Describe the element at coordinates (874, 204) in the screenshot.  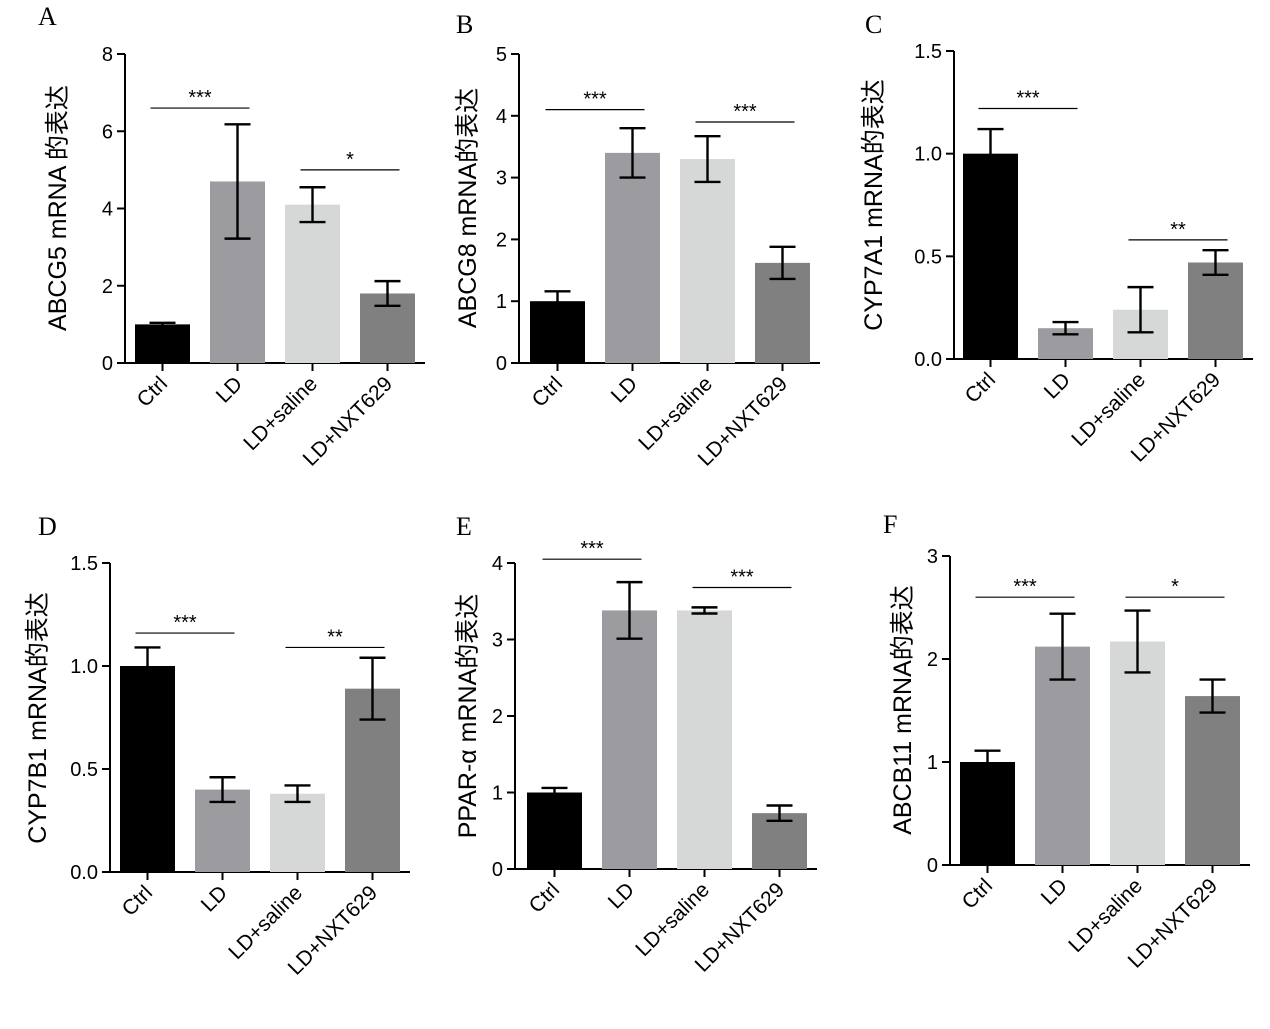
I see `y-axis-label: CYP7A1 mRNA的表达` at that location.